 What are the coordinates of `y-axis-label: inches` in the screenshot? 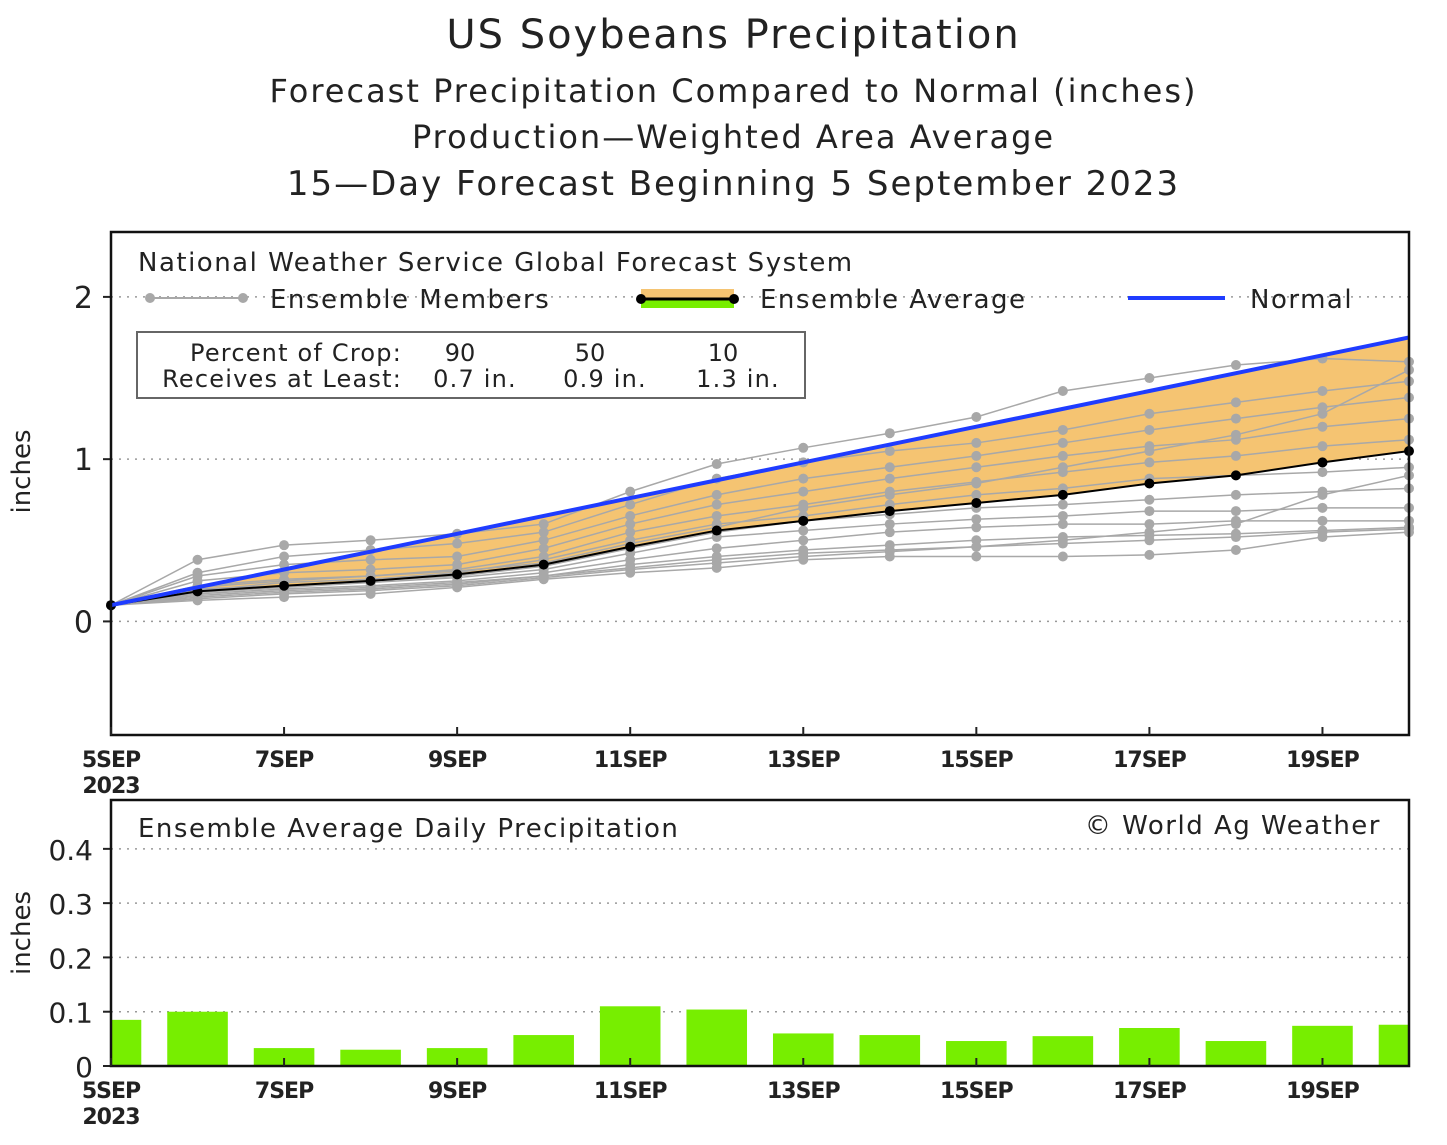 It's located at (22, 471).